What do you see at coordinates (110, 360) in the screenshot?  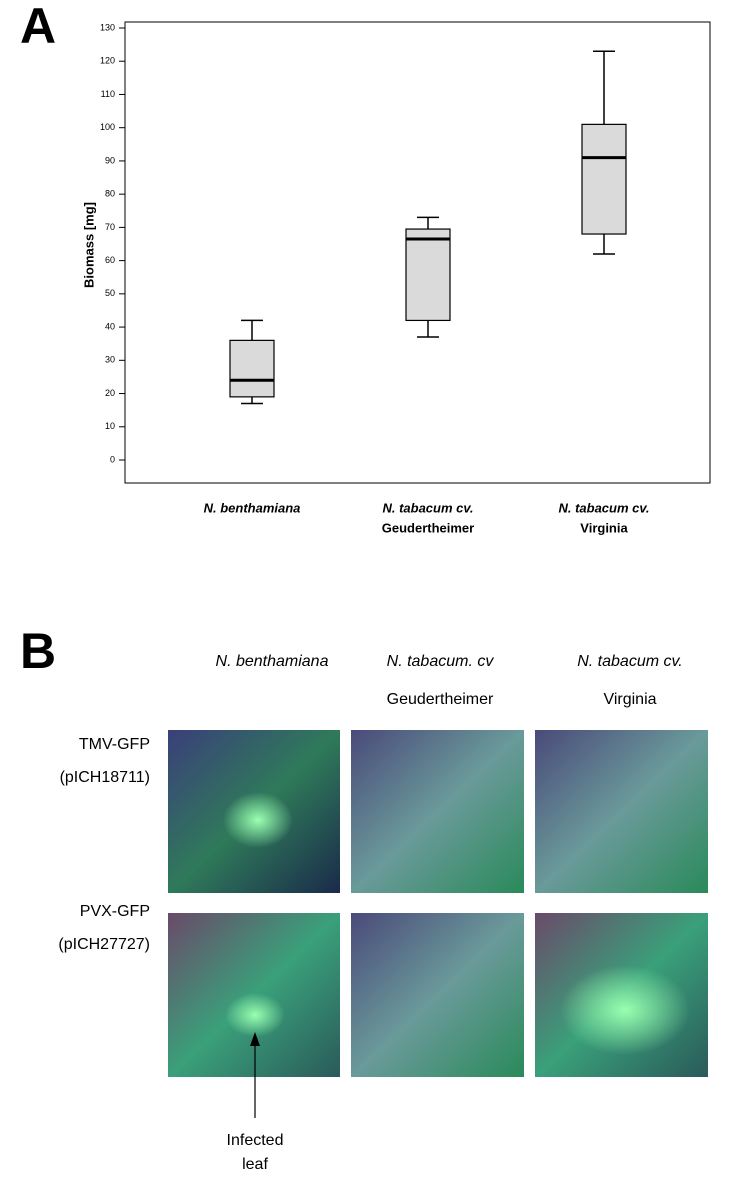 I see `y-tick-label: 30` at bounding box center [110, 360].